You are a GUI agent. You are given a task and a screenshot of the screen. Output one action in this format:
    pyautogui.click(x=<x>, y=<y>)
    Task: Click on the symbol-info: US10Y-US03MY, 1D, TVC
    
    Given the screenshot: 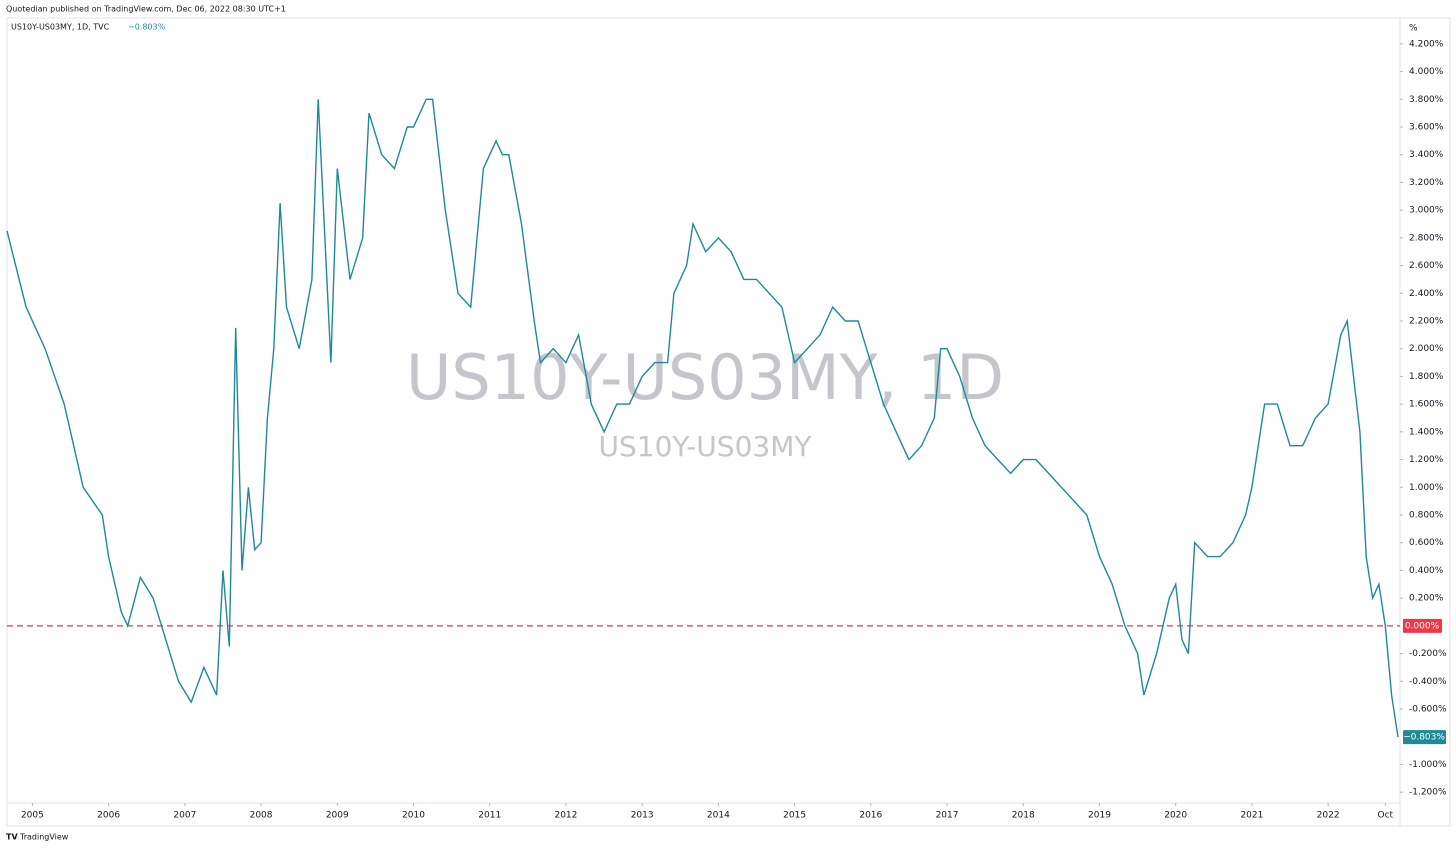 What is the action you would take?
    pyautogui.click(x=60, y=27)
    